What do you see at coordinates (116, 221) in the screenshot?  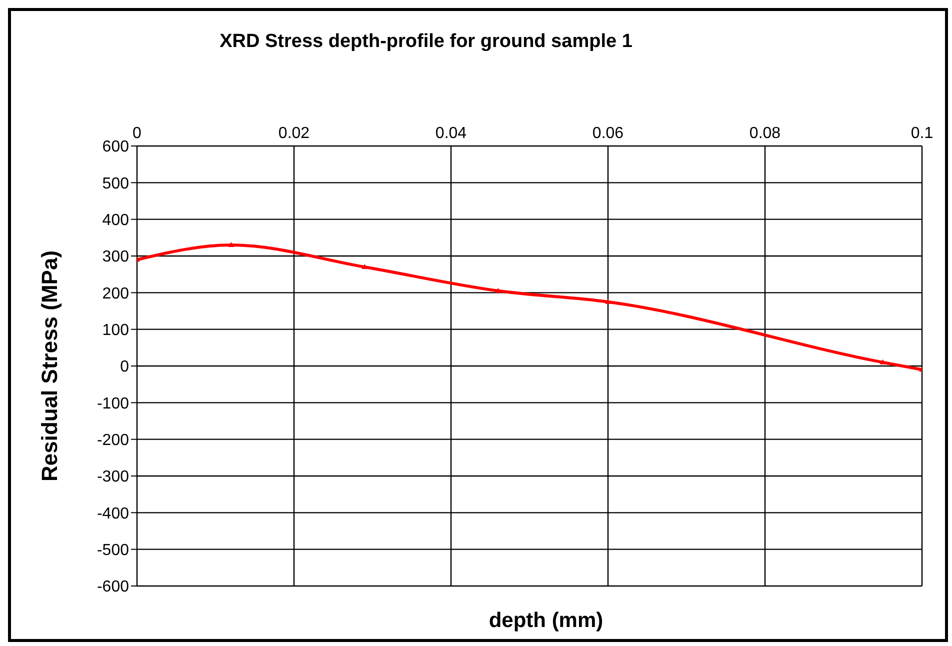 I see `y-tick-label: 400` at bounding box center [116, 221].